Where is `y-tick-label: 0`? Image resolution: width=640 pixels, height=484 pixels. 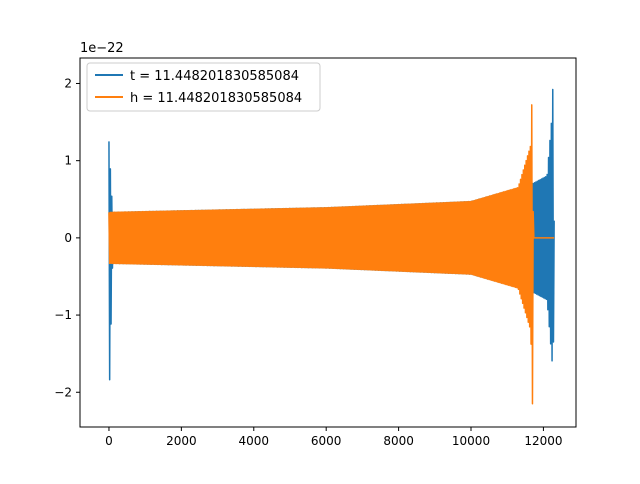
y-tick-label: 0 is located at coordinates (68, 238).